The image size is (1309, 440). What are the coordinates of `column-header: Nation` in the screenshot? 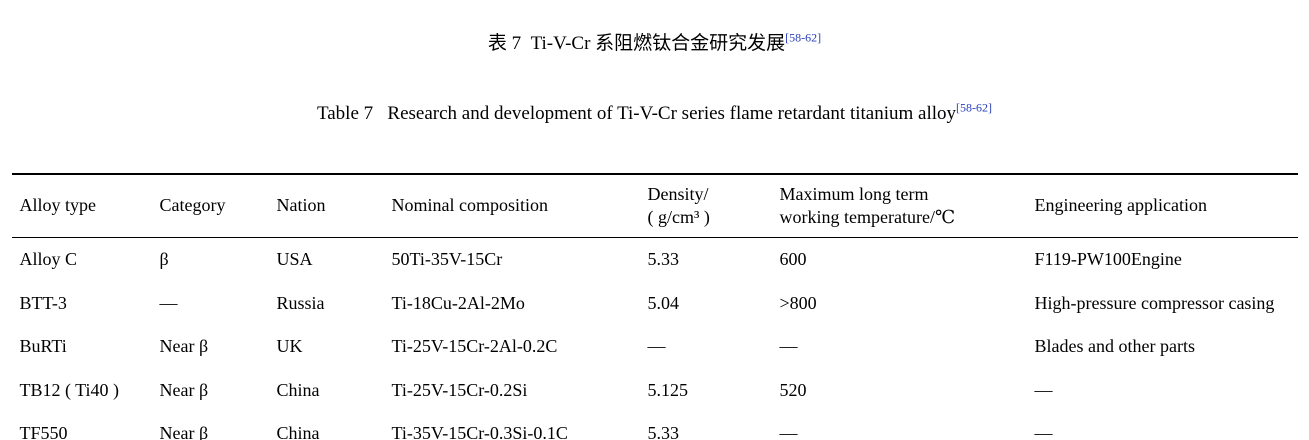 It's located at (301, 205).